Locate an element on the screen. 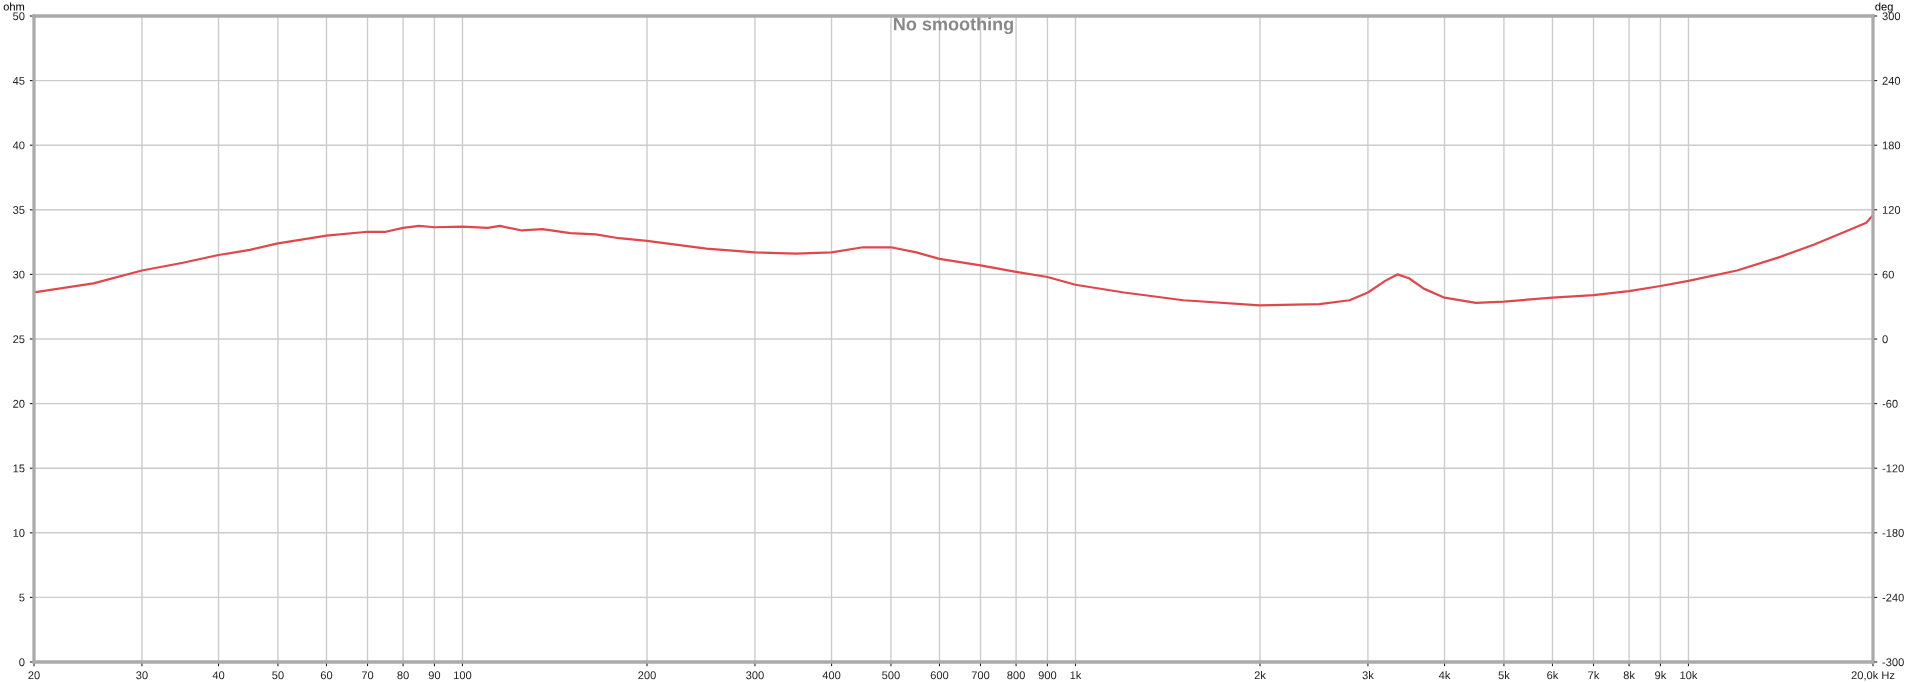  x-tick-label: 800 is located at coordinates (1016, 675).